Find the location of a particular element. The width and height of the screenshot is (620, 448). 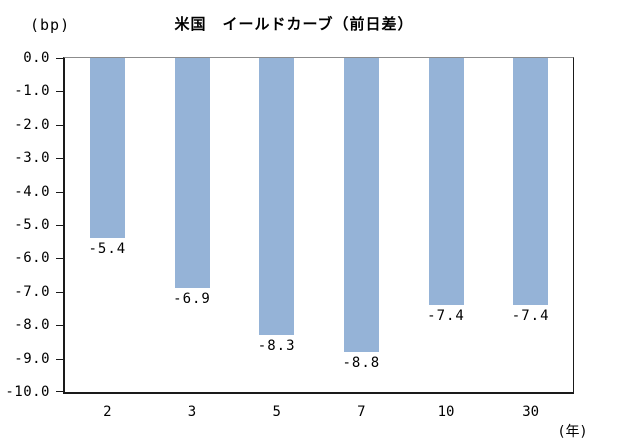

chart-title: 米国 イールドカーブ（前日差） is located at coordinates (294, 24).